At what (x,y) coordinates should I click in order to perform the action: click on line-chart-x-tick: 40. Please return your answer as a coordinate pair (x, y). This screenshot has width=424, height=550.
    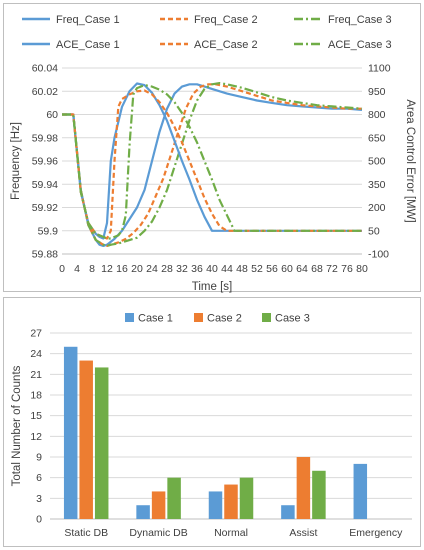
    Looking at the image, I should click on (212, 269).